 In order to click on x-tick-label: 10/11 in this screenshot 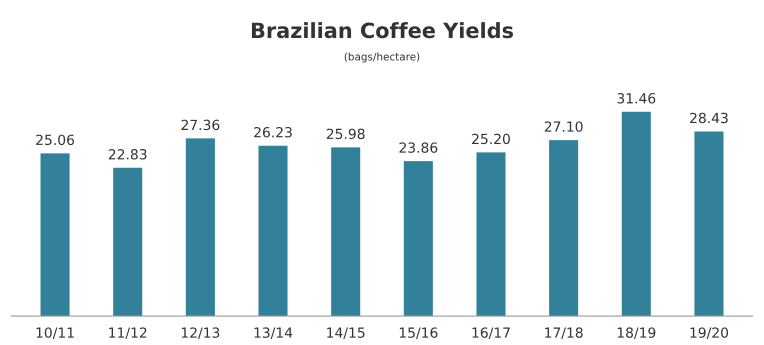, I will do `click(55, 333)`.